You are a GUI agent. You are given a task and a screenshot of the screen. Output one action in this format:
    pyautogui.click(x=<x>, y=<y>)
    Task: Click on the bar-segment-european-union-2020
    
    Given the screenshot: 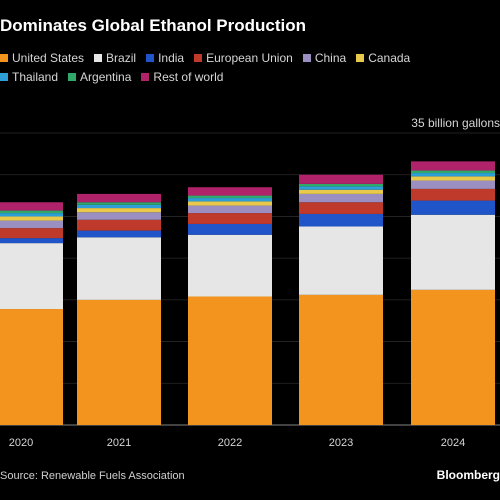 What is the action you would take?
    pyautogui.click(x=31, y=233)
    